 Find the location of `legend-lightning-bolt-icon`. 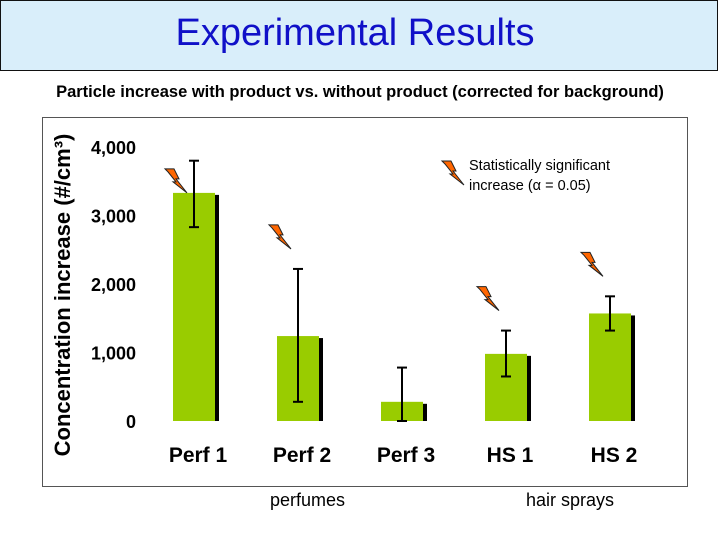

legend-lightning-bolt-icon is located at coordinates (452, 173).